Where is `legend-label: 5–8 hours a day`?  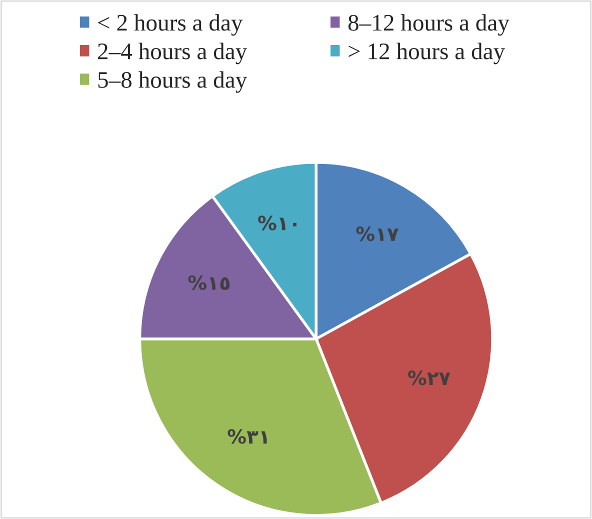 legend-label: 5–8 hours a day is located at coordinates (173, 82).